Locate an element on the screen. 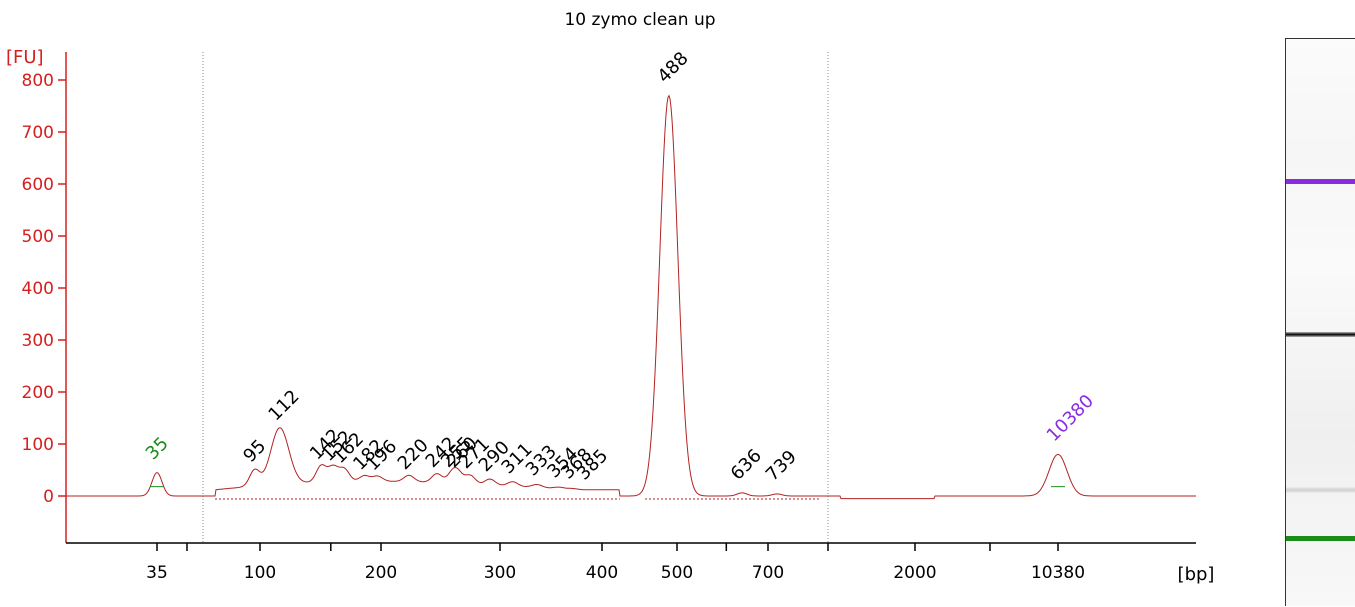  x-tick-label: 300 is located at coordinates (500, 573).